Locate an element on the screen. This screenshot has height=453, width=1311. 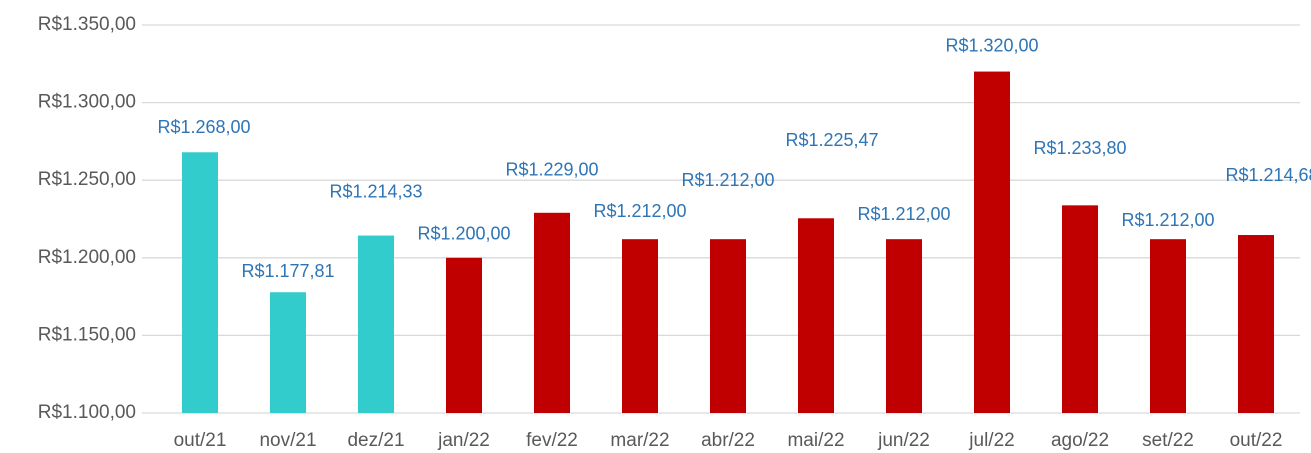
data-label: R$1.214,33 is located at coordinates (375, 191).